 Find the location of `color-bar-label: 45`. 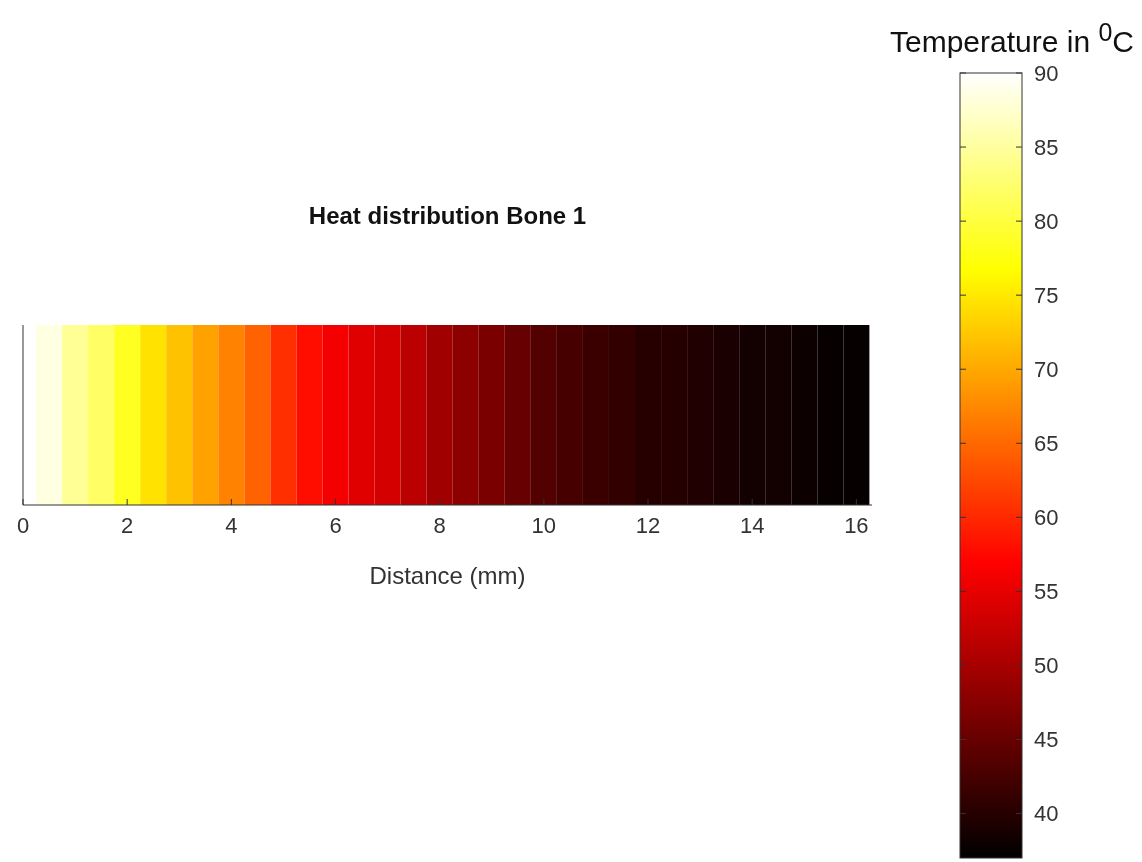

color-bar-label: 45 is located at coordinates (1046, 740).